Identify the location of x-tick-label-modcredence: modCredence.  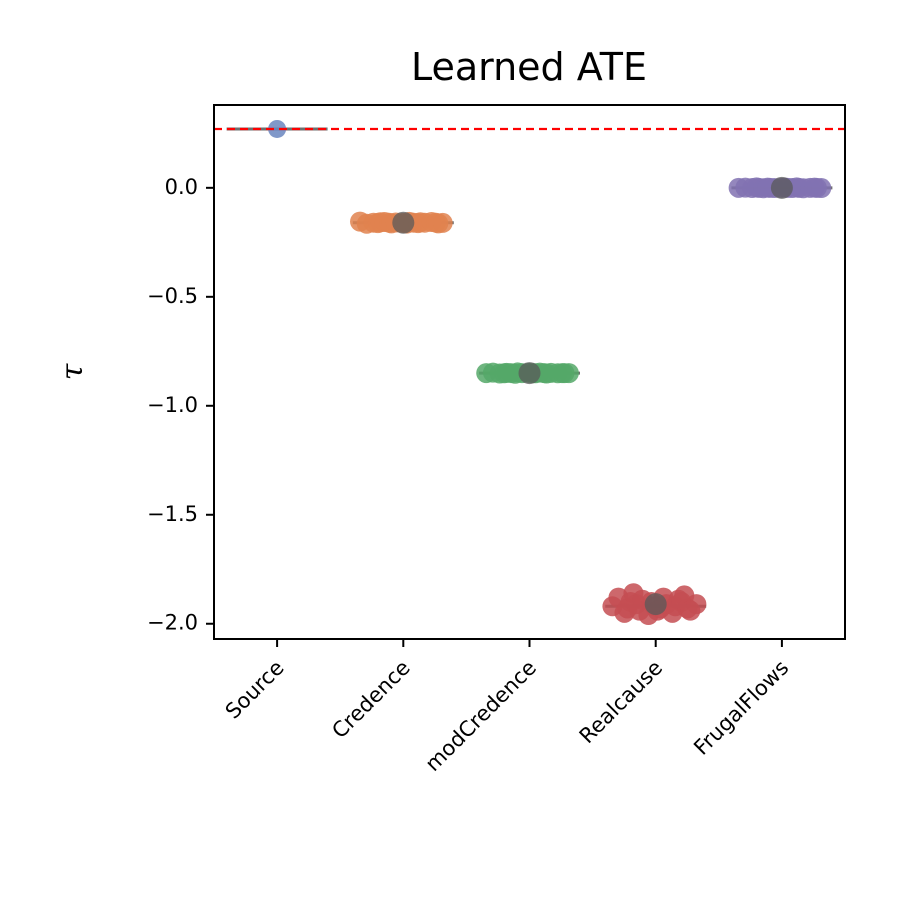
(481, 716).